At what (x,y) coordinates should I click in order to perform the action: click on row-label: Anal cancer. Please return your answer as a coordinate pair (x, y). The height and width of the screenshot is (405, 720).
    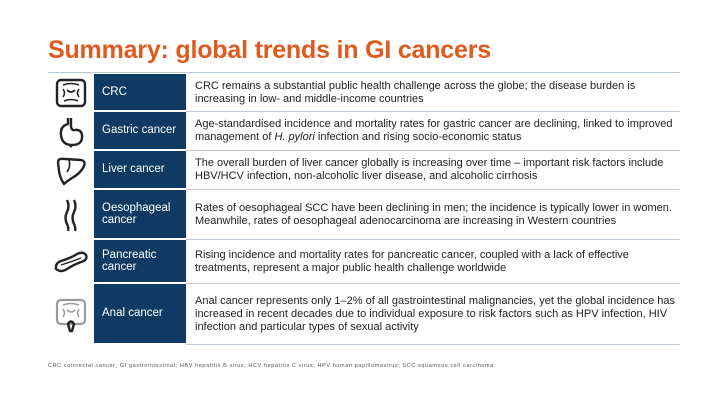
    Looking at the image, I should click on (140, 314).